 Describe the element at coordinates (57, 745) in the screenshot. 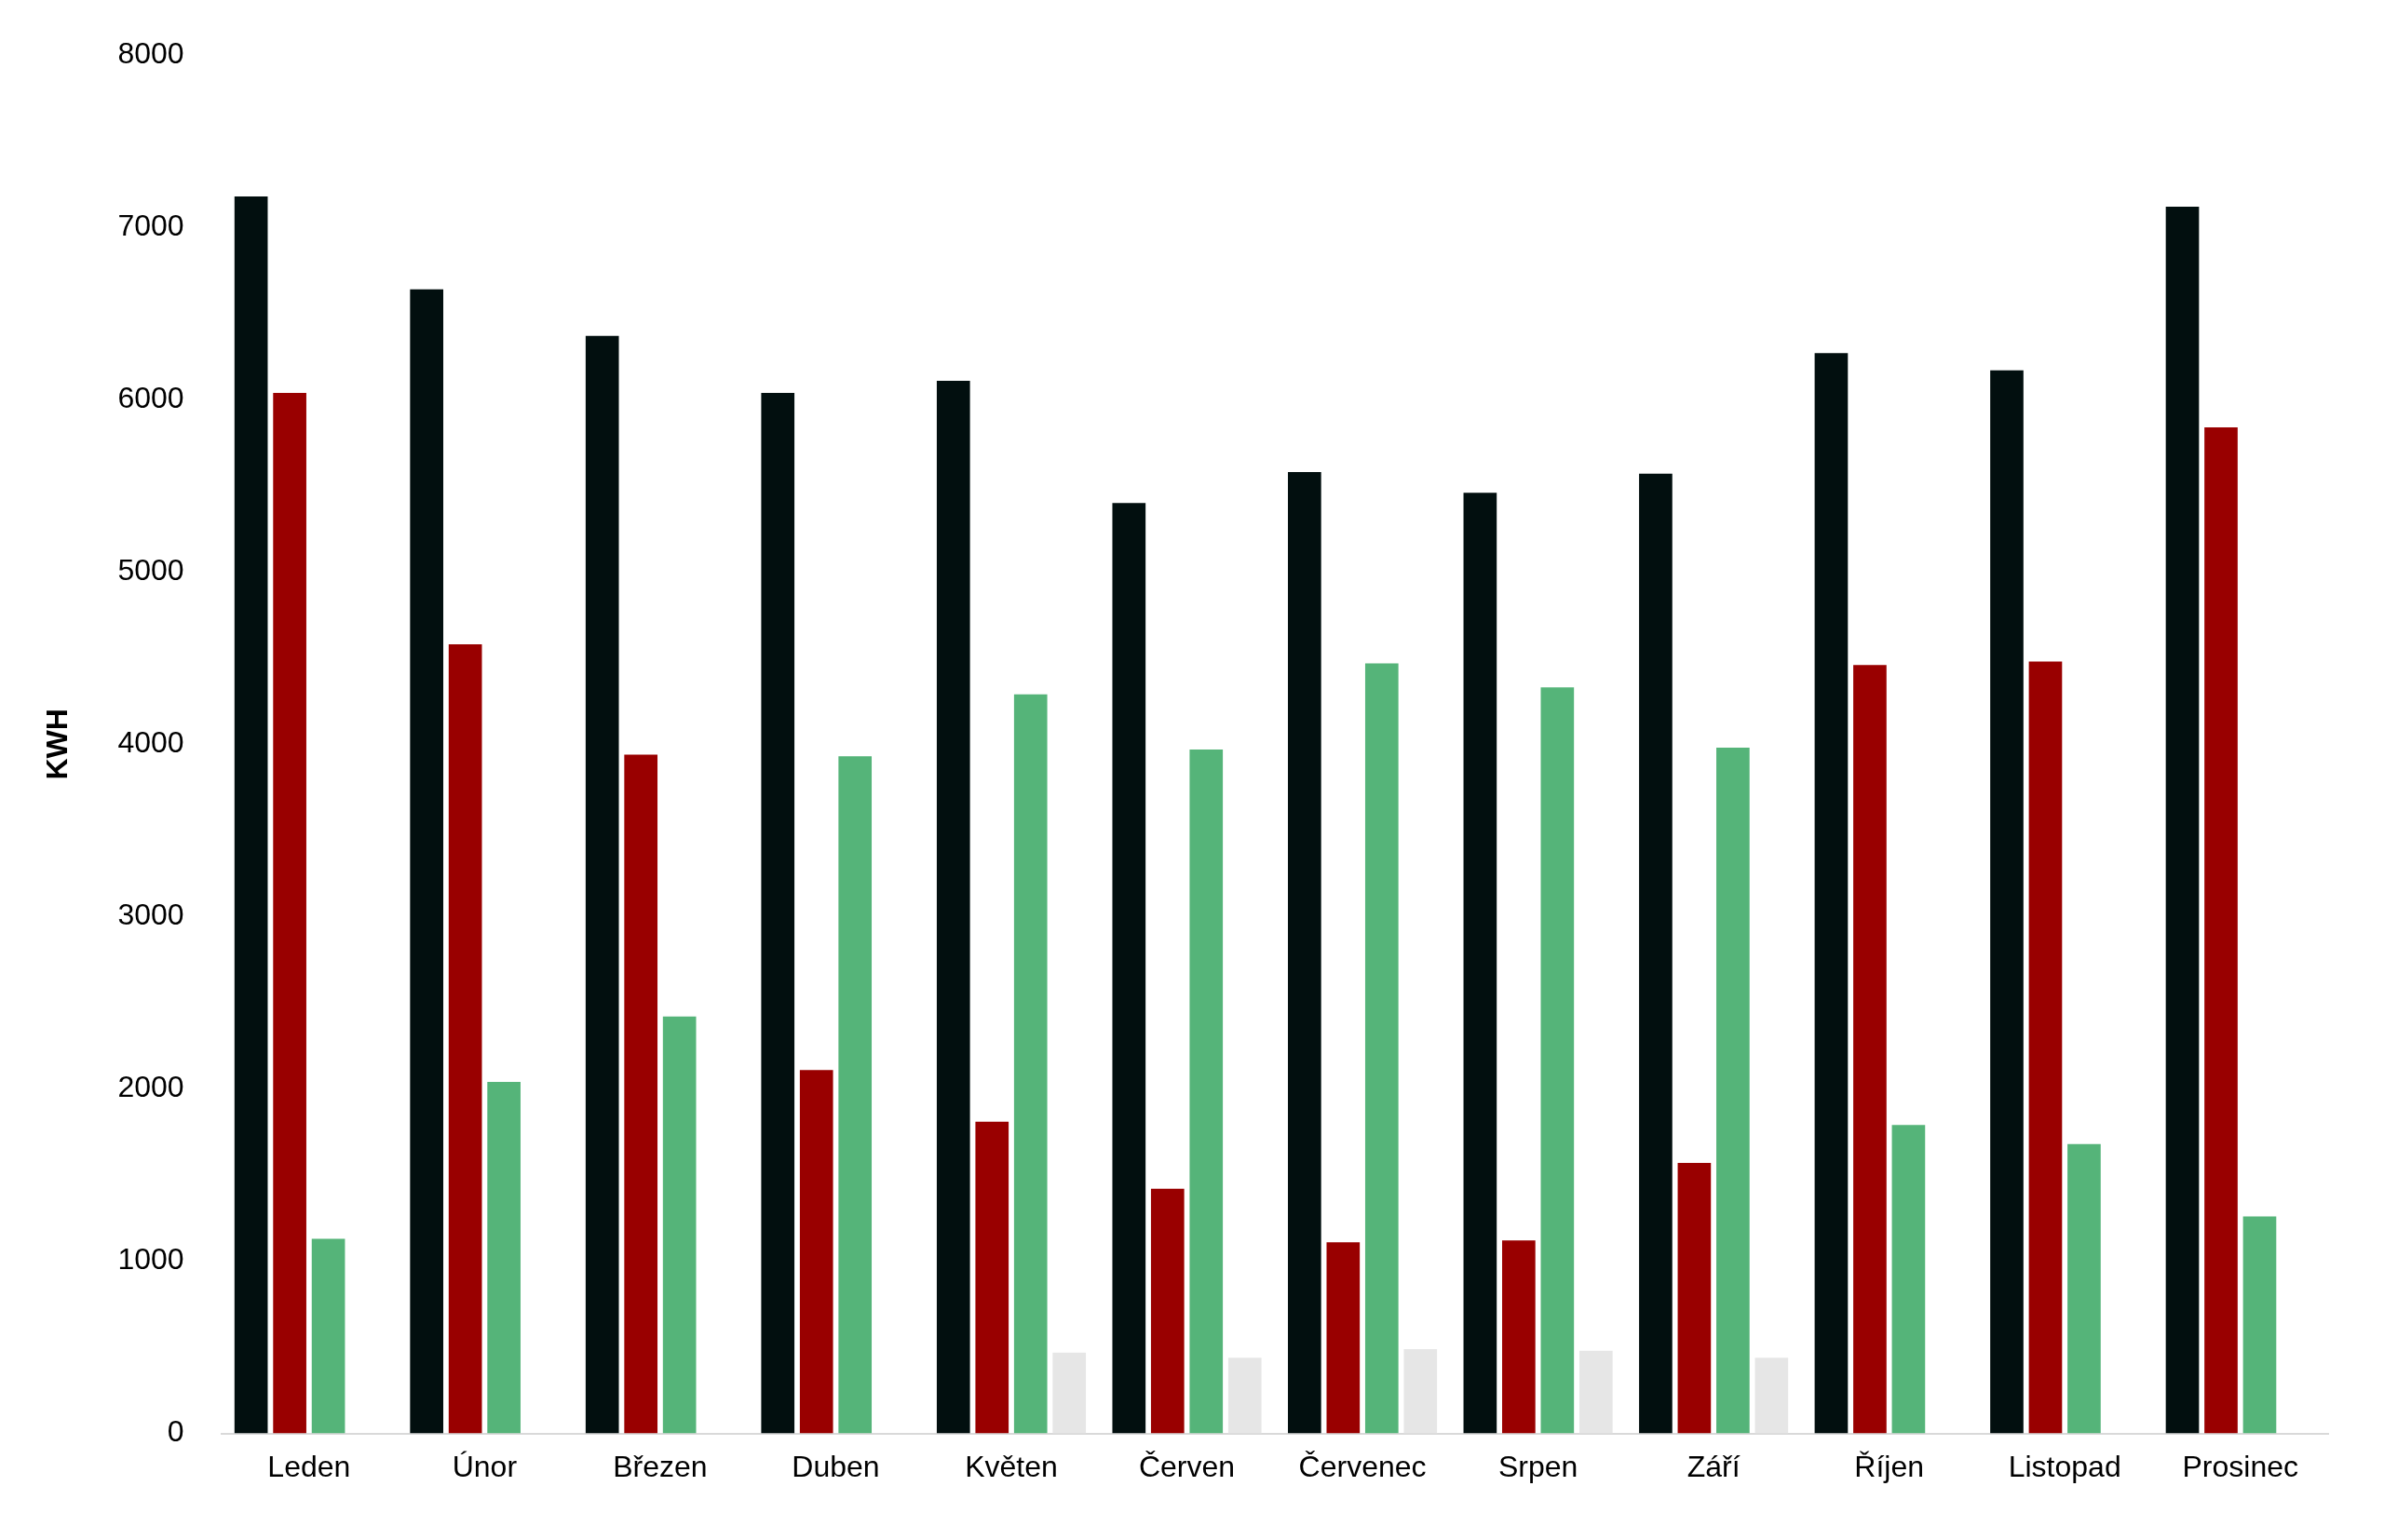

I see `y-axis-title: KWH` at that location.